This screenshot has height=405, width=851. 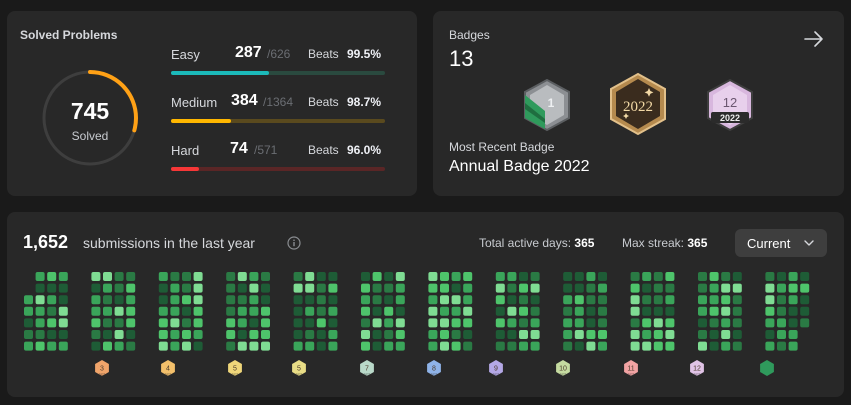 What do you see at coordinates (638, 104) in the screenshot?
I see `annual-badge-2022-icon: 2022` at bounding box center [638, 104].